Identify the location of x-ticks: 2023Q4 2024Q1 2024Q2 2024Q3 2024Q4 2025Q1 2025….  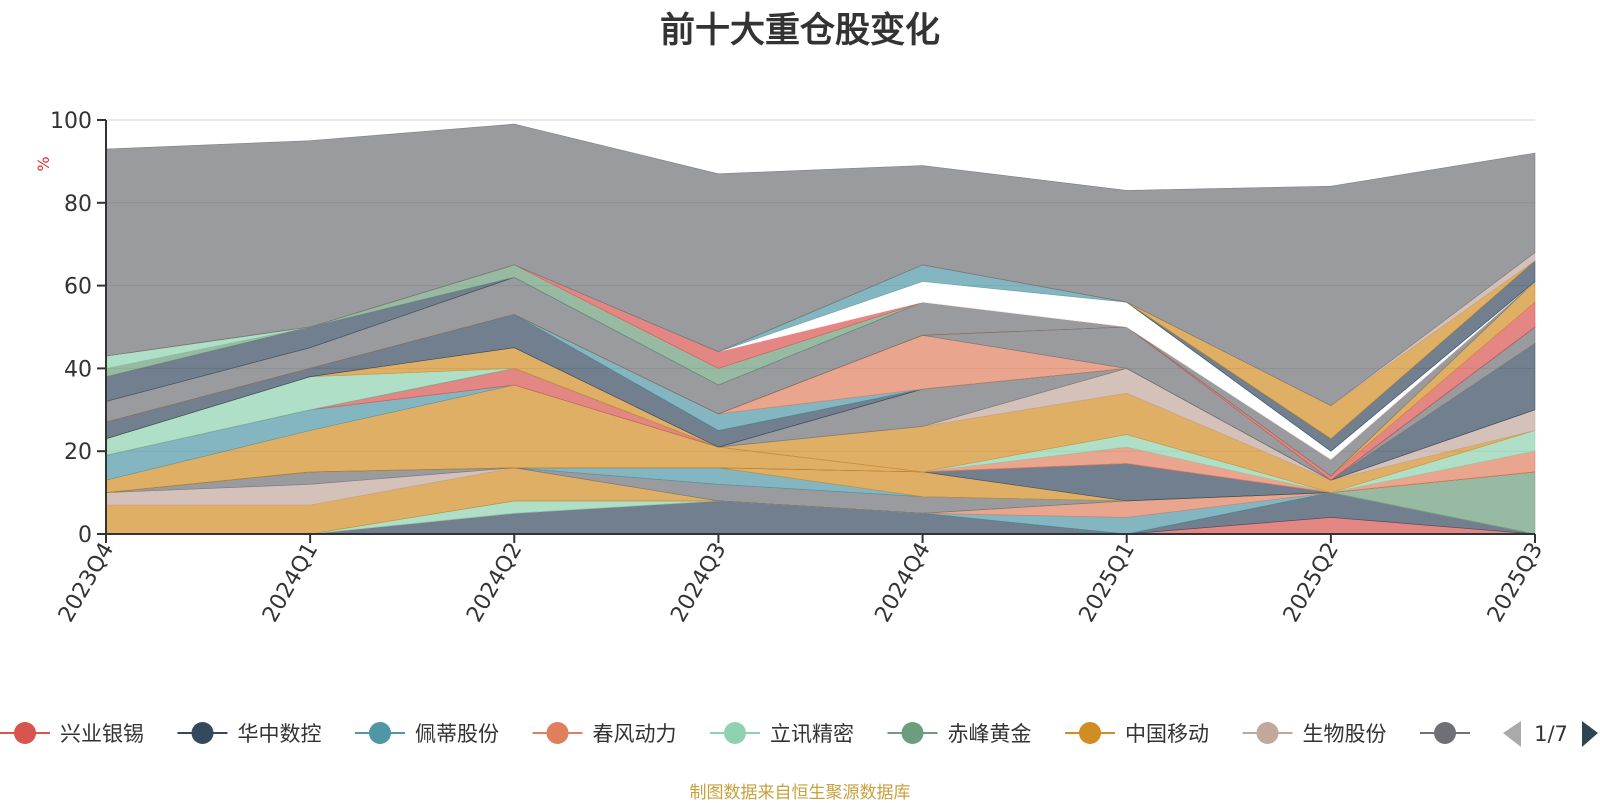
(801, 580).